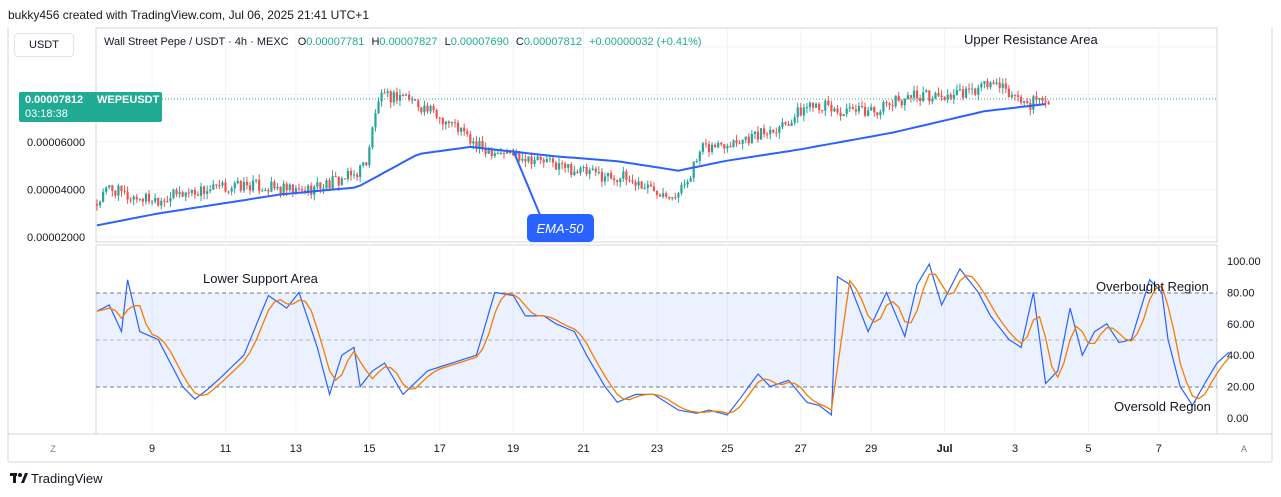 This screenshot has width=1281, height=497. What do you see at coordinates (44, 45) in the screenshot?
I see `currency-button: USDT` at bounding box center [44, 45].